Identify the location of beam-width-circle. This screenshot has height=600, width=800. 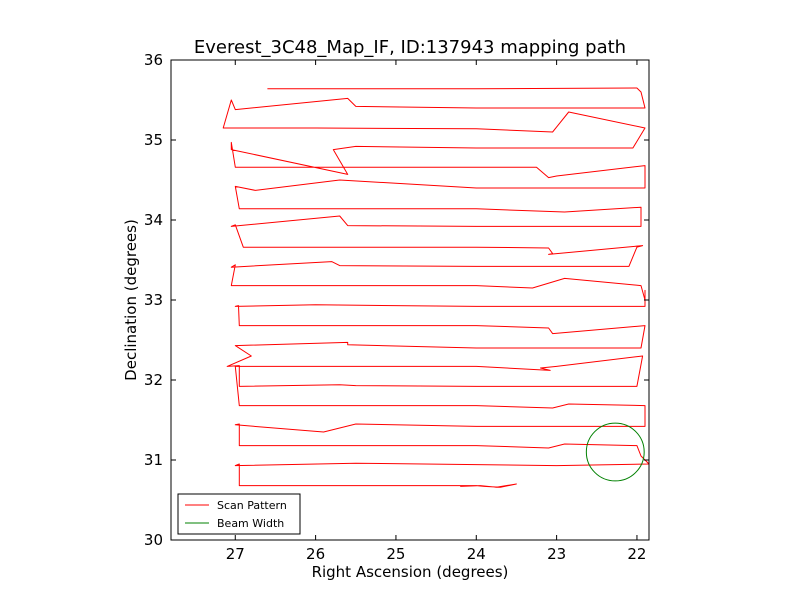
(615, 452).